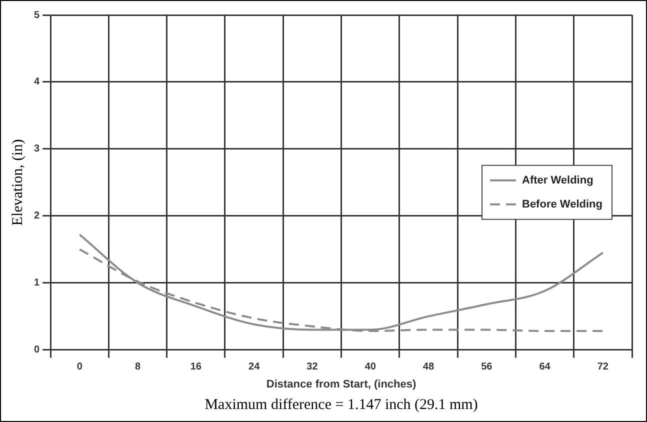 This screenshot has width=647, height=422. Describe the element at coordinates (312, 367) in the screenshot. I see `x-tick-label: 32` at that location.